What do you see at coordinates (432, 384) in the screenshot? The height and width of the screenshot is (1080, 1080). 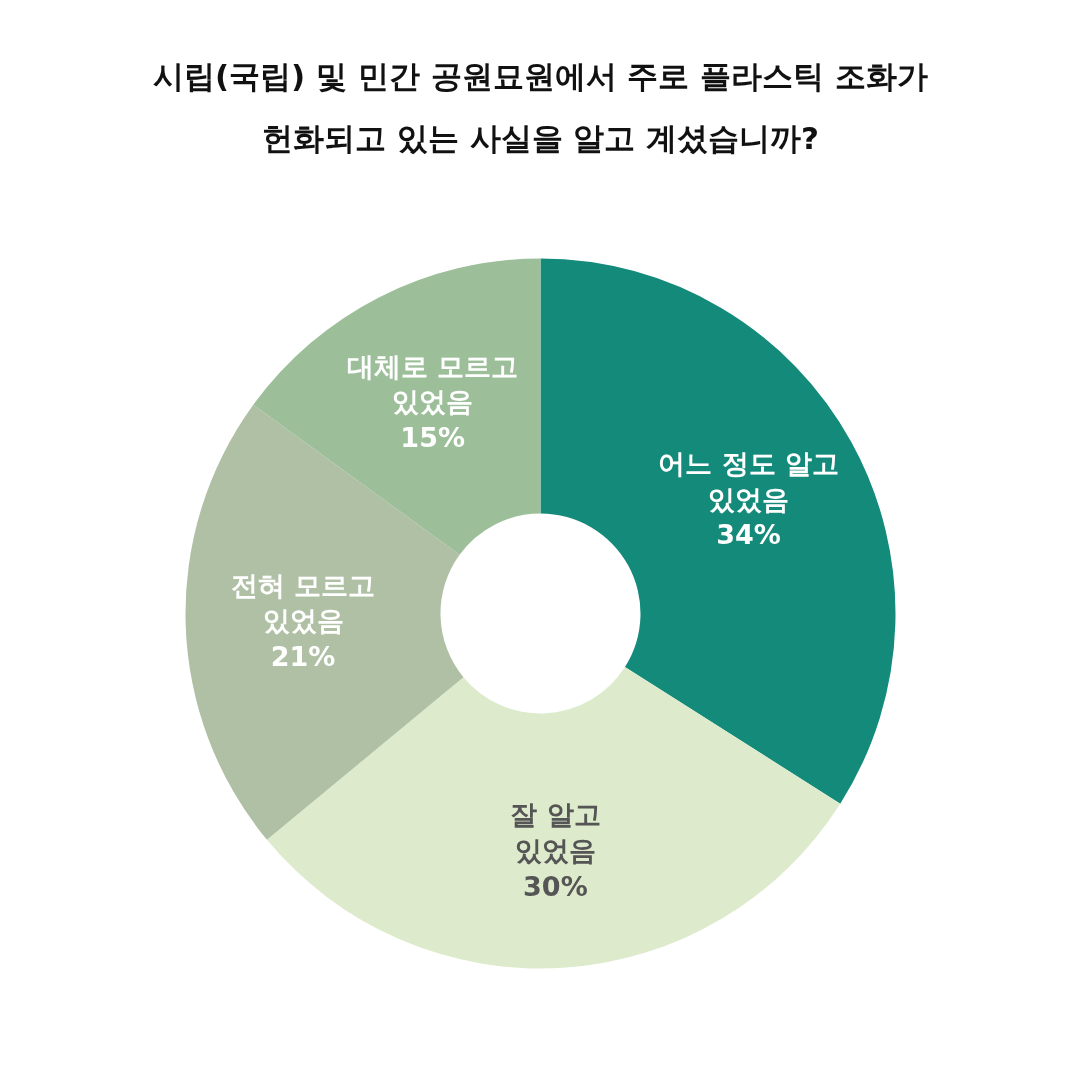 I see `slice-label: 대체로 모르고 있었음` at bounding box center [432, 384].